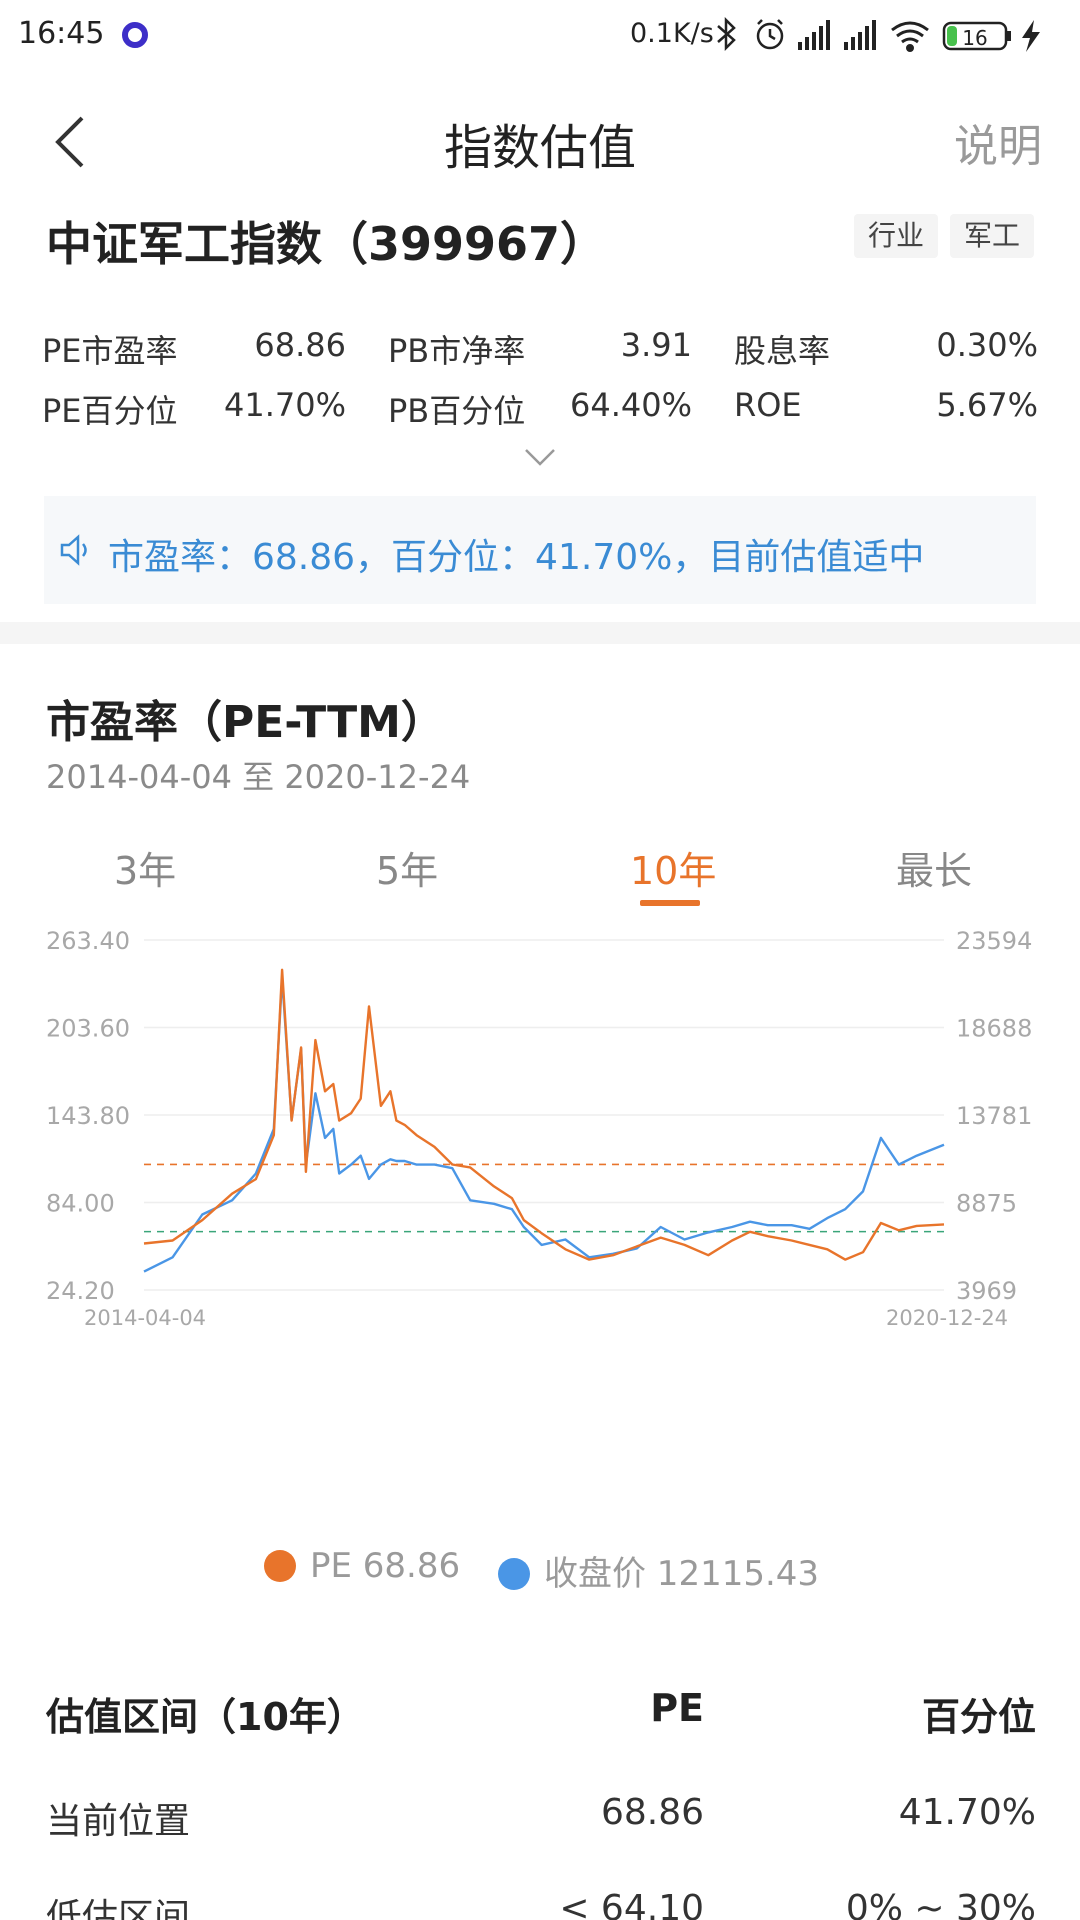  I want to click on metric-value: 68.86, so click(300, 345).